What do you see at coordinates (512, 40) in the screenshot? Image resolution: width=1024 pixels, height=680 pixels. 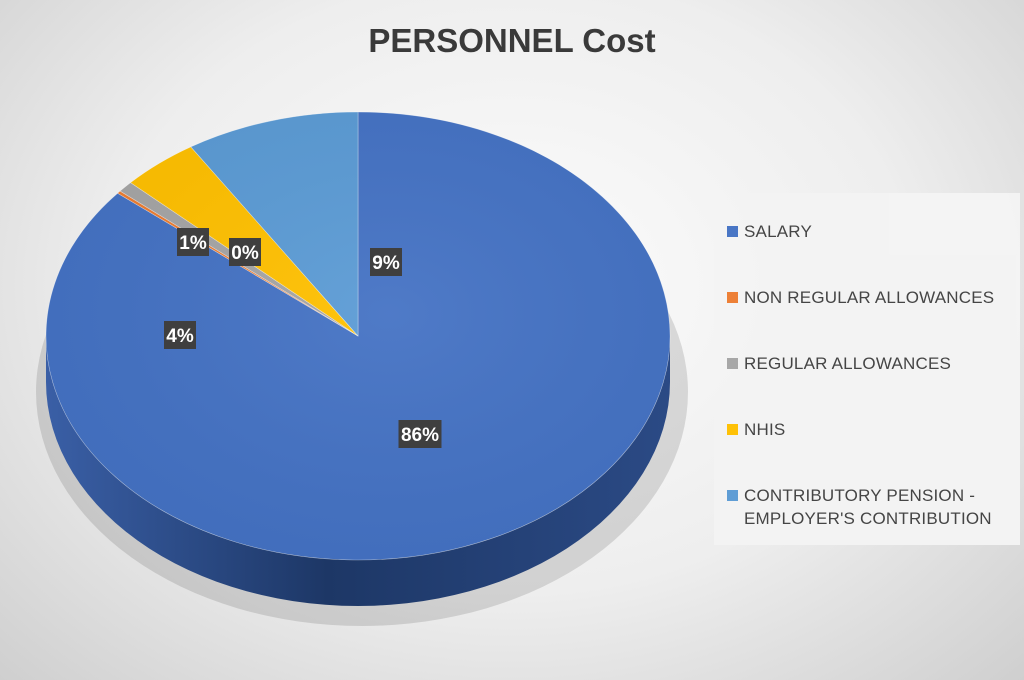 I see `chart-title: PERSONNEL Cost` at bounding box center [512, 40].